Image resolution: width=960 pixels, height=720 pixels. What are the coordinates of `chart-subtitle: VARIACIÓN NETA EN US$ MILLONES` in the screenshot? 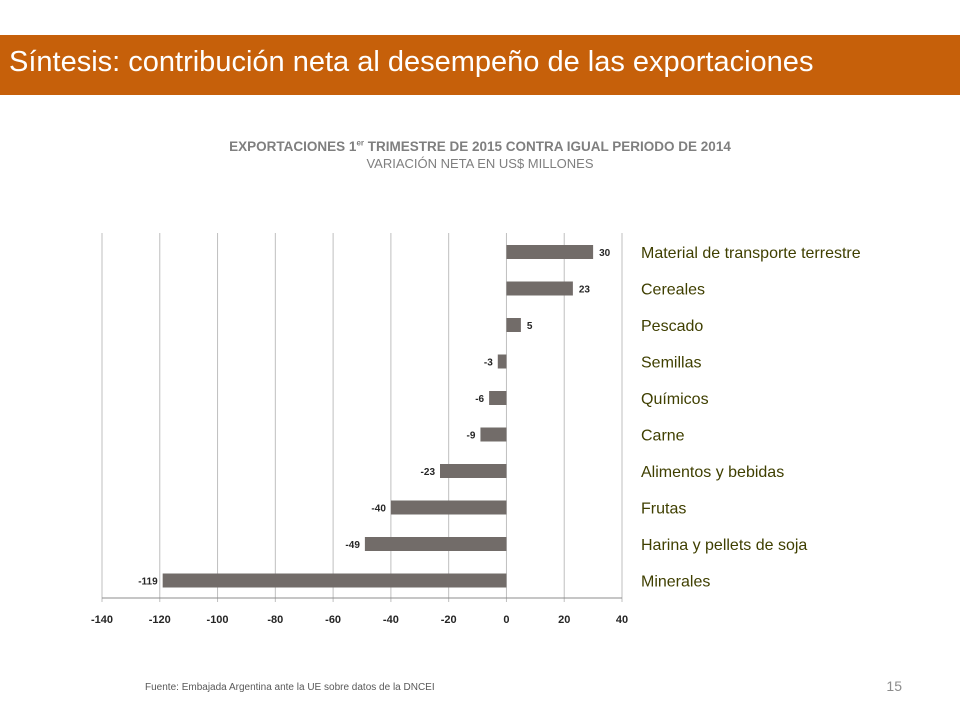 It's located at (480, 163).